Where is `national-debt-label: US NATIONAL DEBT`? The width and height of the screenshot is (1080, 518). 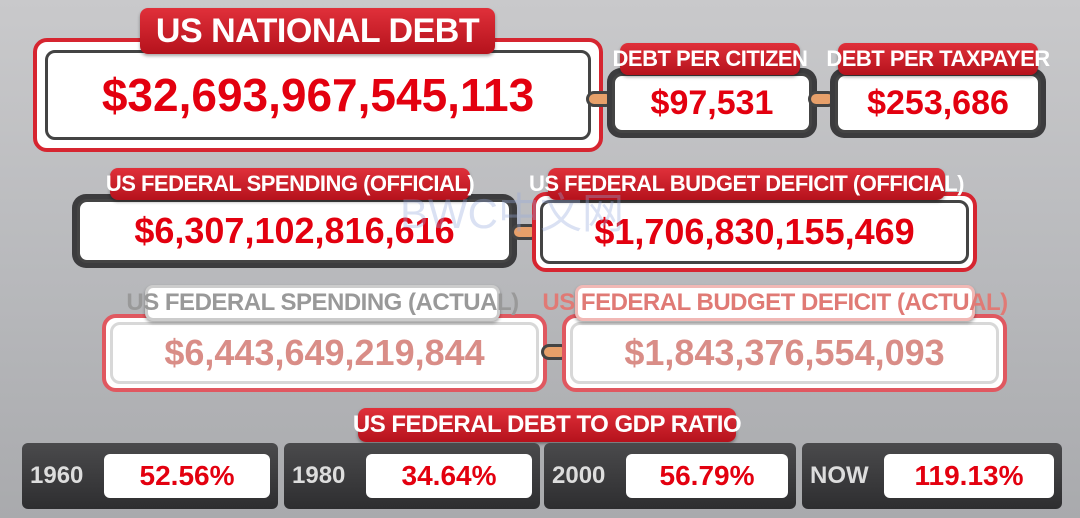
national-debt-label: US NATIONAL DEBT is located at coordinates (317, 31).